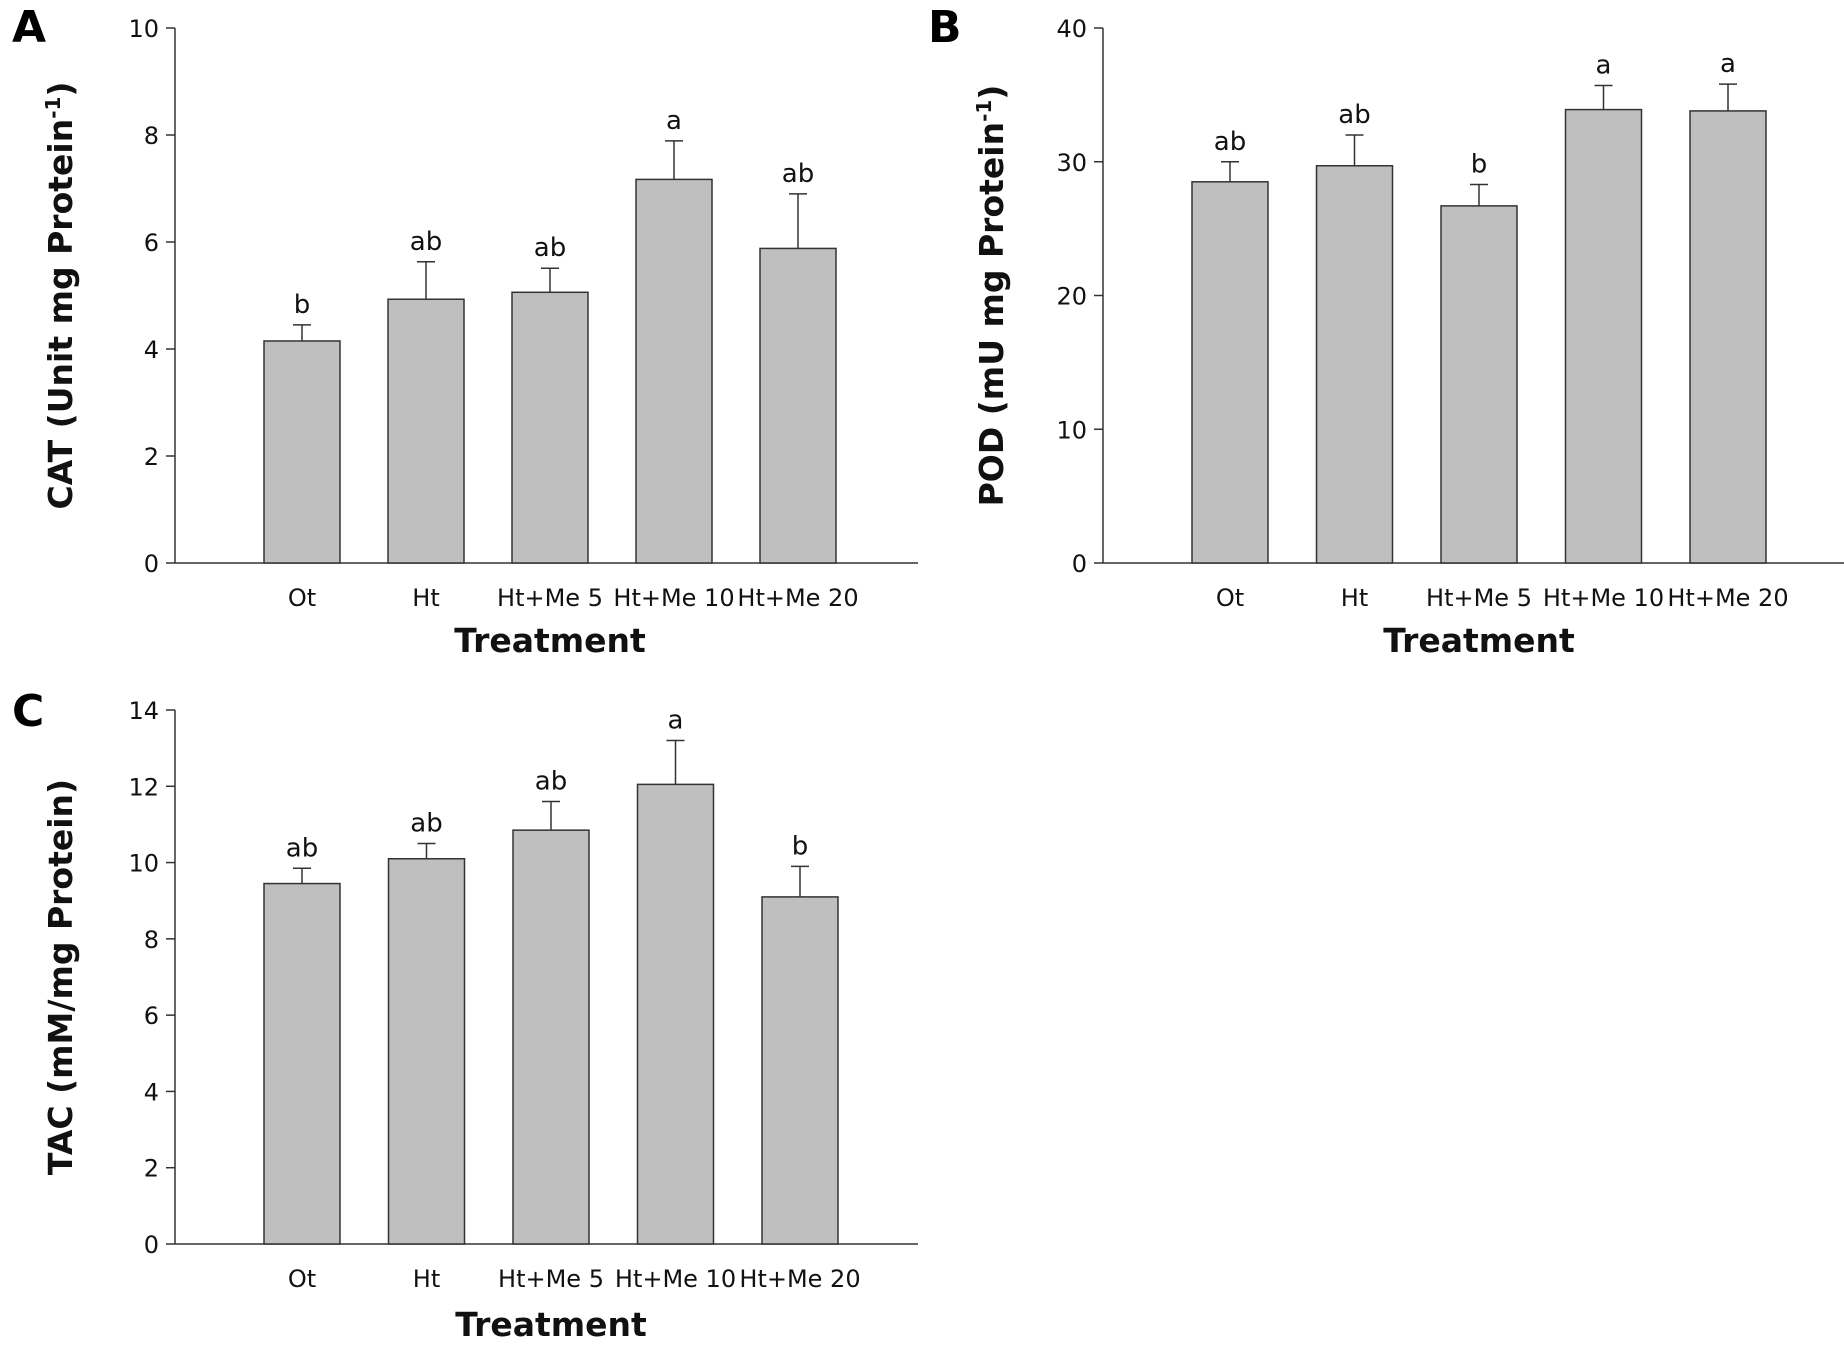  Describe the element at coordinates (143, 787) in the screenshot. I see `y-tick-label: 12` at that location.